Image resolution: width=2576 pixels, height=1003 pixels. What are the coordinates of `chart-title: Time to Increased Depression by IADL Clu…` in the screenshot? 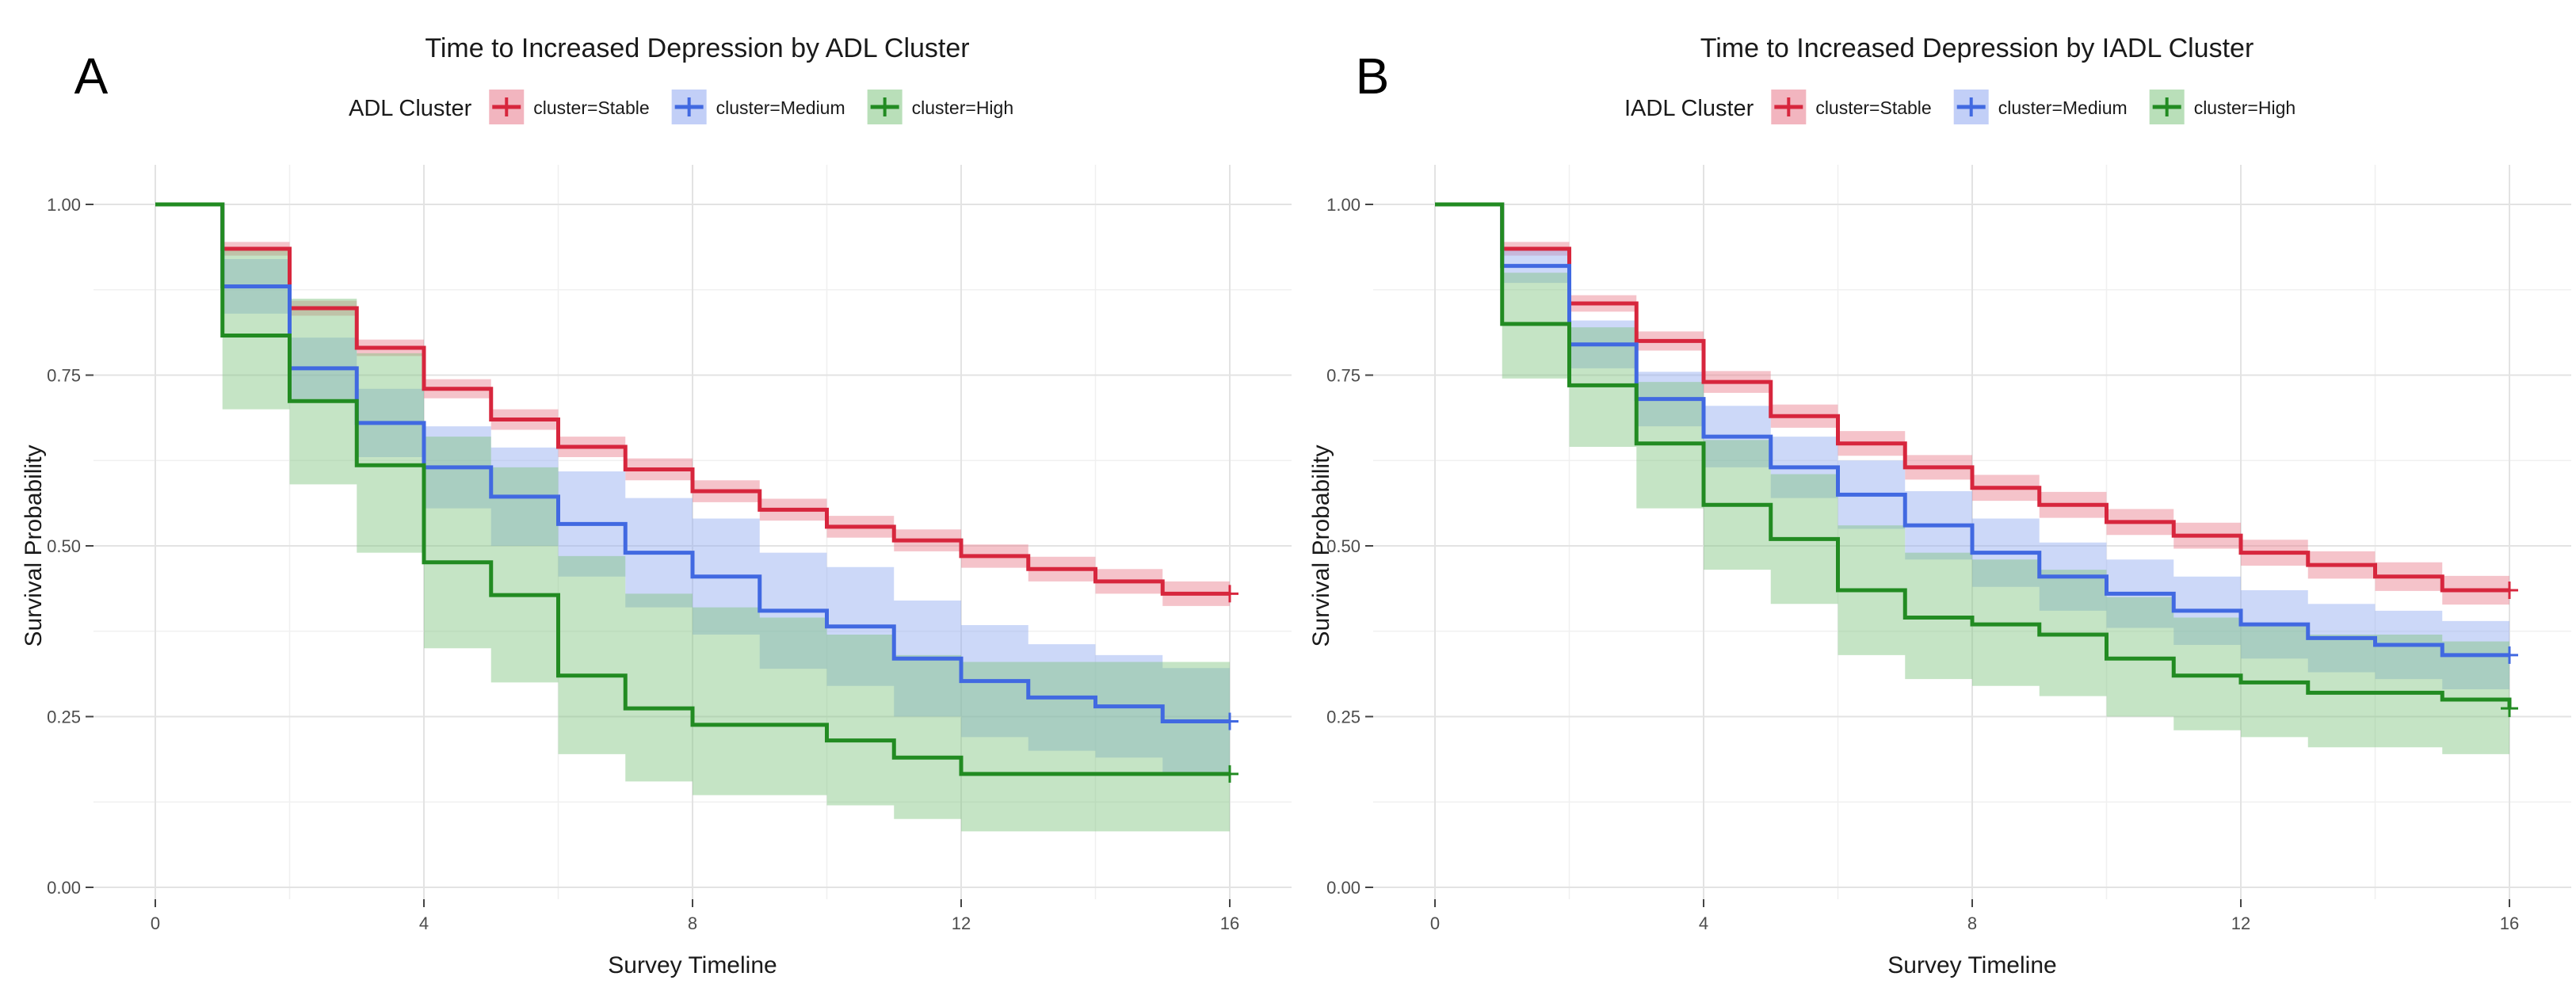 It's located at (1977, 48).